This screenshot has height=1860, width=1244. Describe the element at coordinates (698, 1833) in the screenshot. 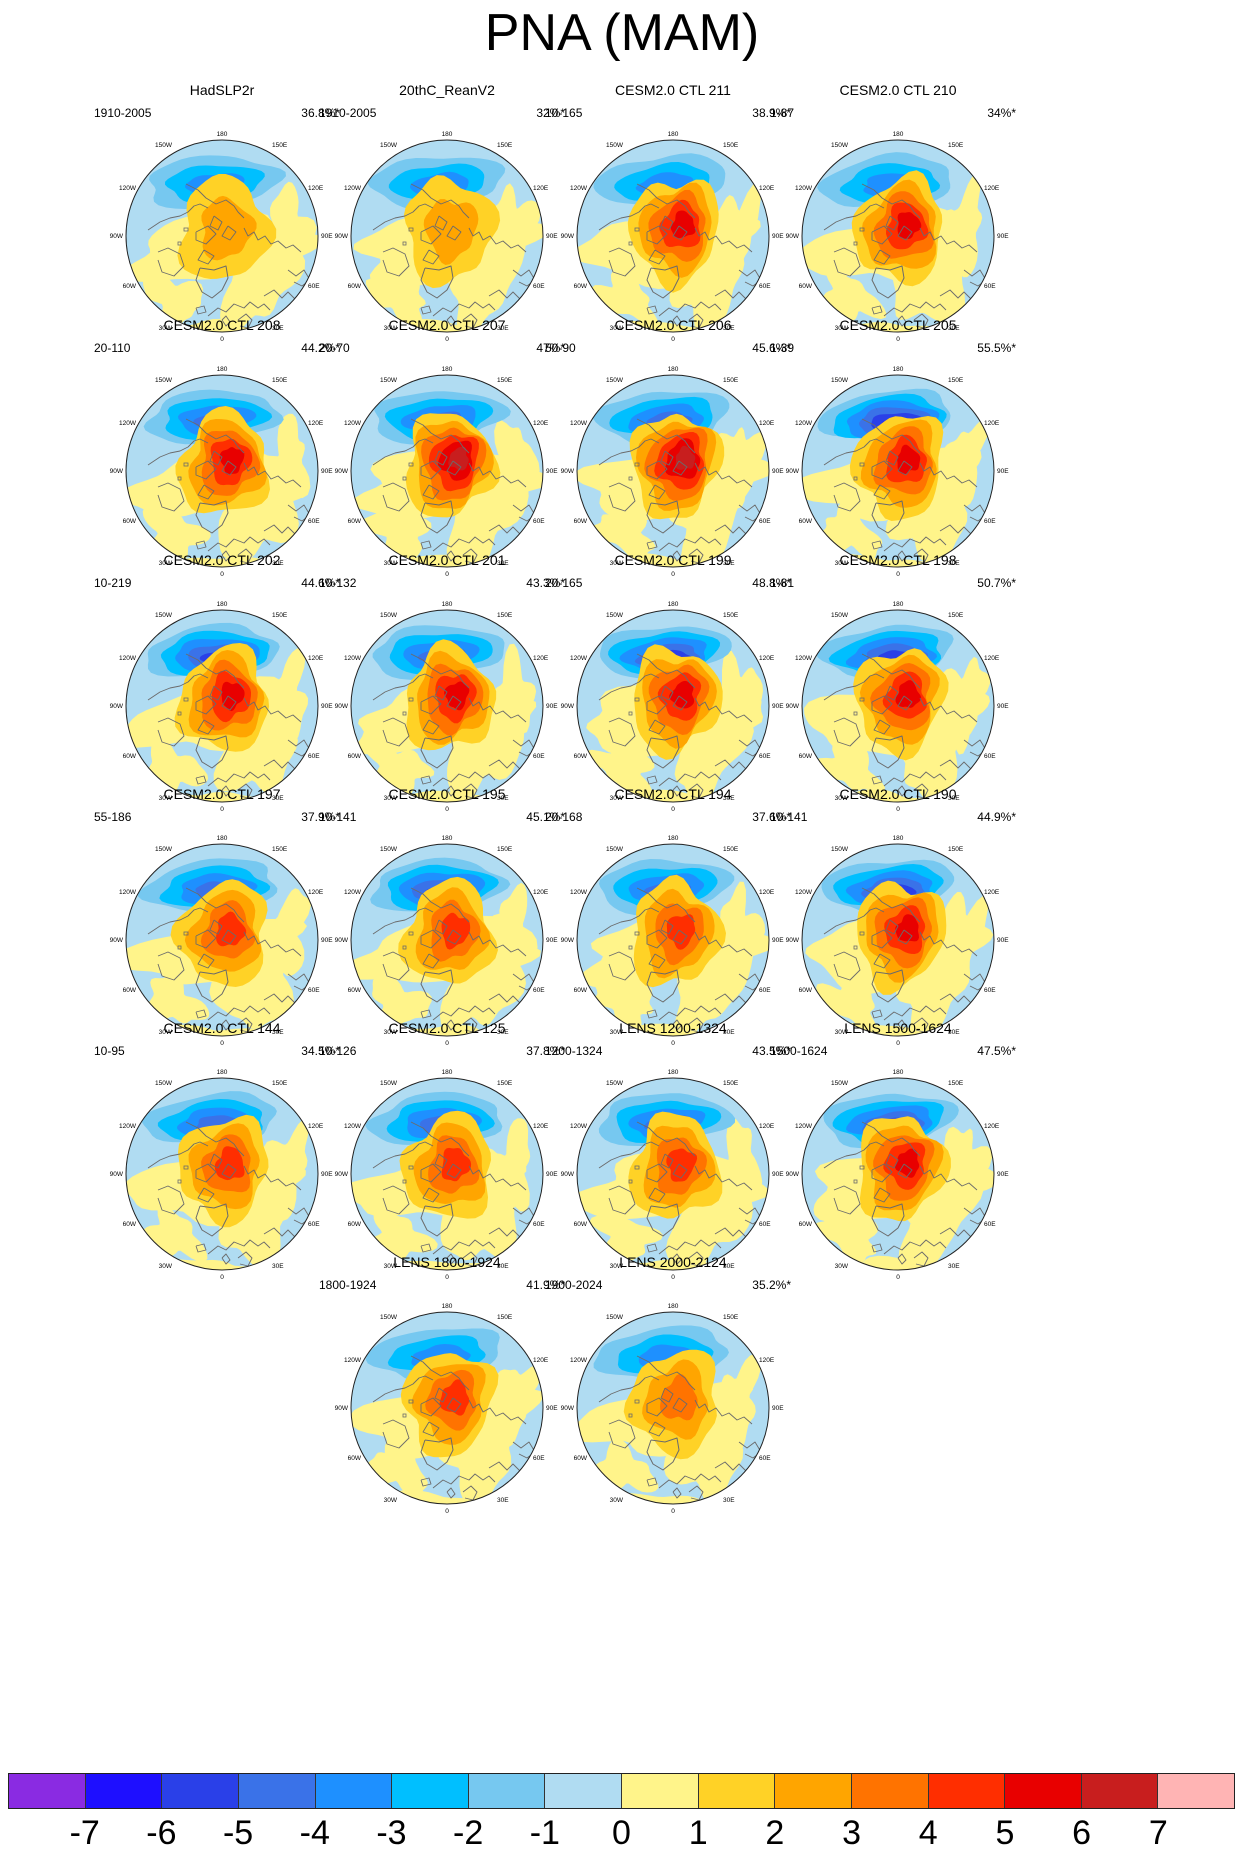

I see `colorbar-tick-label: 1` at that location.